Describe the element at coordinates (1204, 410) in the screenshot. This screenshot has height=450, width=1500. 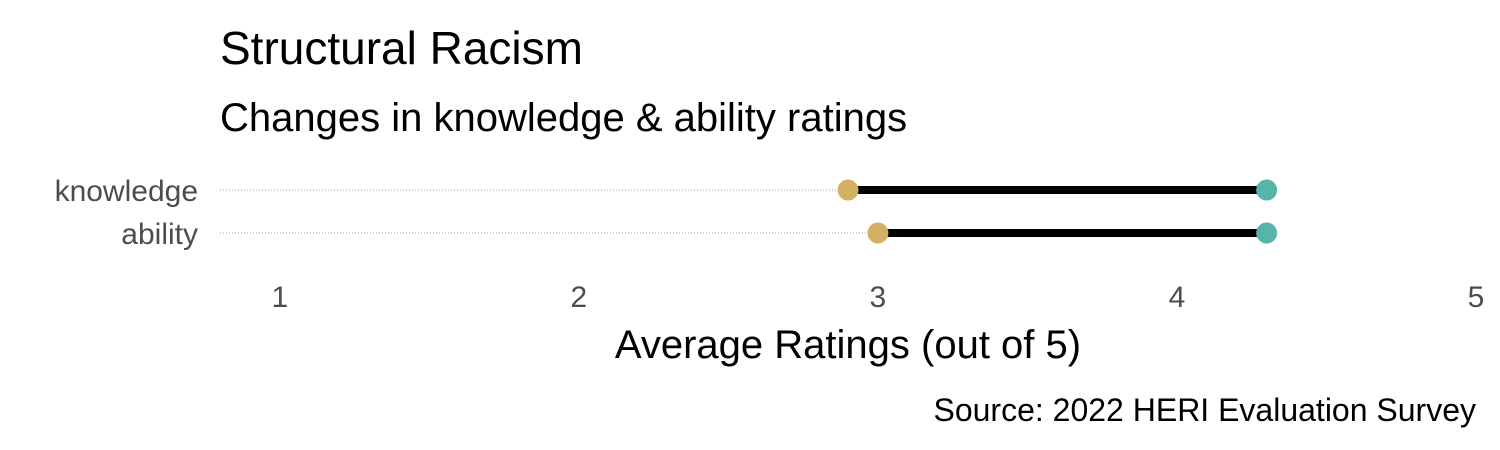
I see `chart-caption: Source: 2022 HERI Evaluation Survey` at that location.